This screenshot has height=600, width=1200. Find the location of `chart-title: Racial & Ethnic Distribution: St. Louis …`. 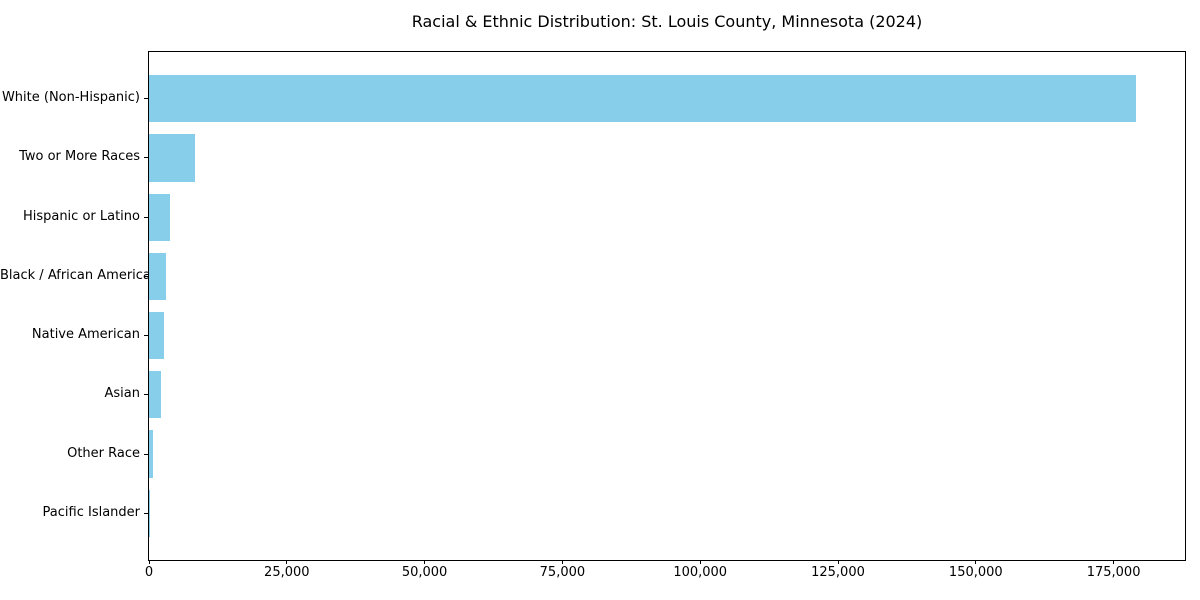

chart-title: Racial & Ethnic Distribution: St. Louis … is located at coordinates (667, 21).